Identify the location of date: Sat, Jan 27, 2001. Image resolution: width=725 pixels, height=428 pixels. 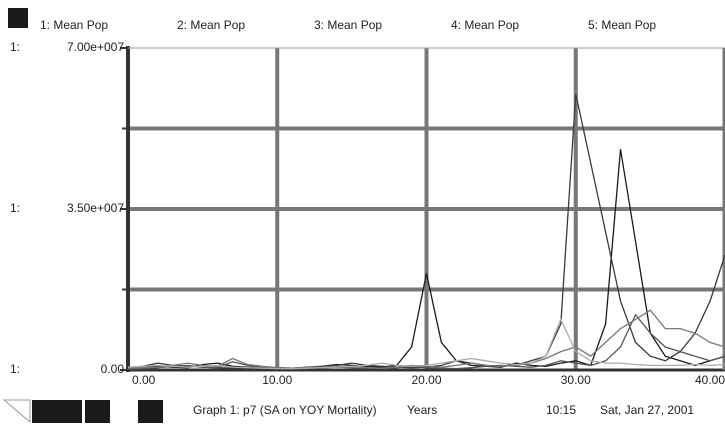
(647, 410).